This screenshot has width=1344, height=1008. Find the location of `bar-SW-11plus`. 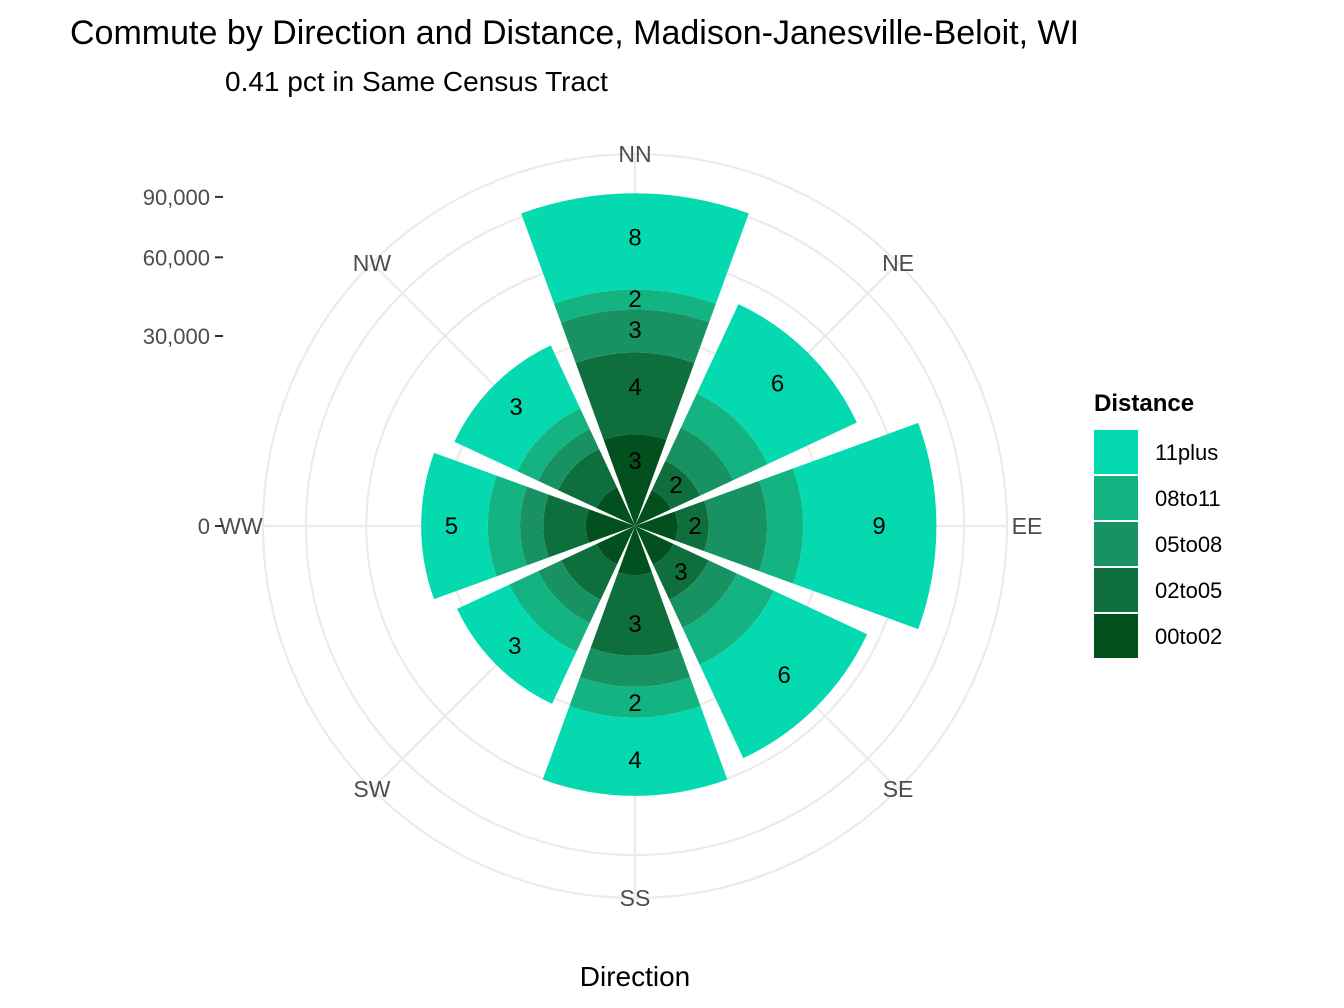

bar-SW-11plus is located at coordinates (517, 644).